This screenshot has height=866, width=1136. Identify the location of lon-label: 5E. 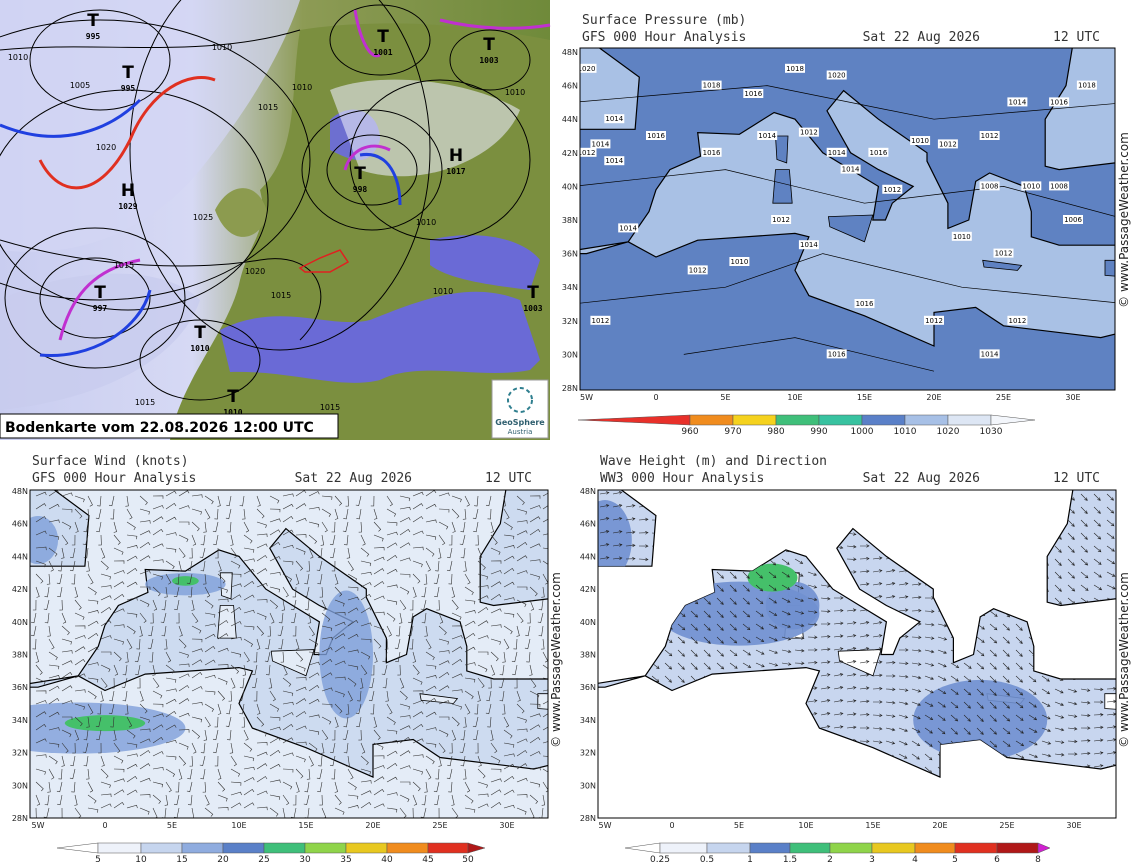
(172, 825).